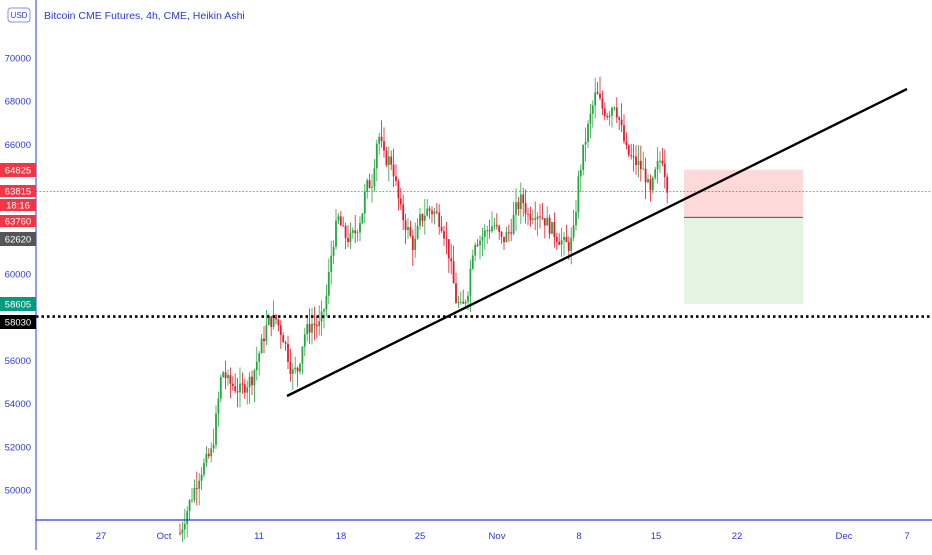 This screenshot has height=555, width=932. What do you see at coordinates (18, 170) in the screenshot?
I see `price-tag: 64825` at bounding box center [18, 170].